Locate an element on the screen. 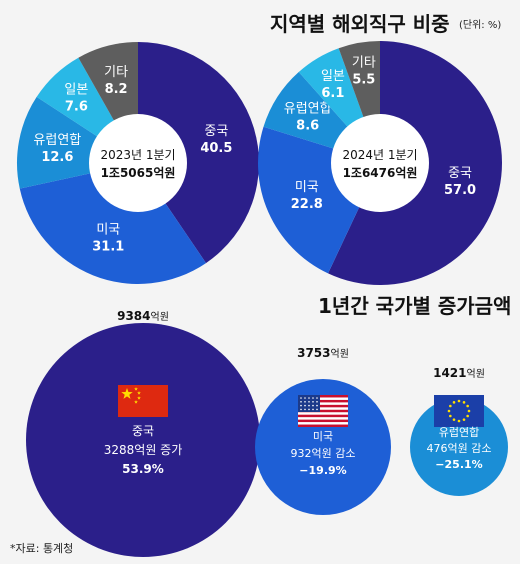 The height and width of the screenshot is (564, 520). bubble-section-title: 1년간 국가별 증가금액 is located at coordinates (415, 306).